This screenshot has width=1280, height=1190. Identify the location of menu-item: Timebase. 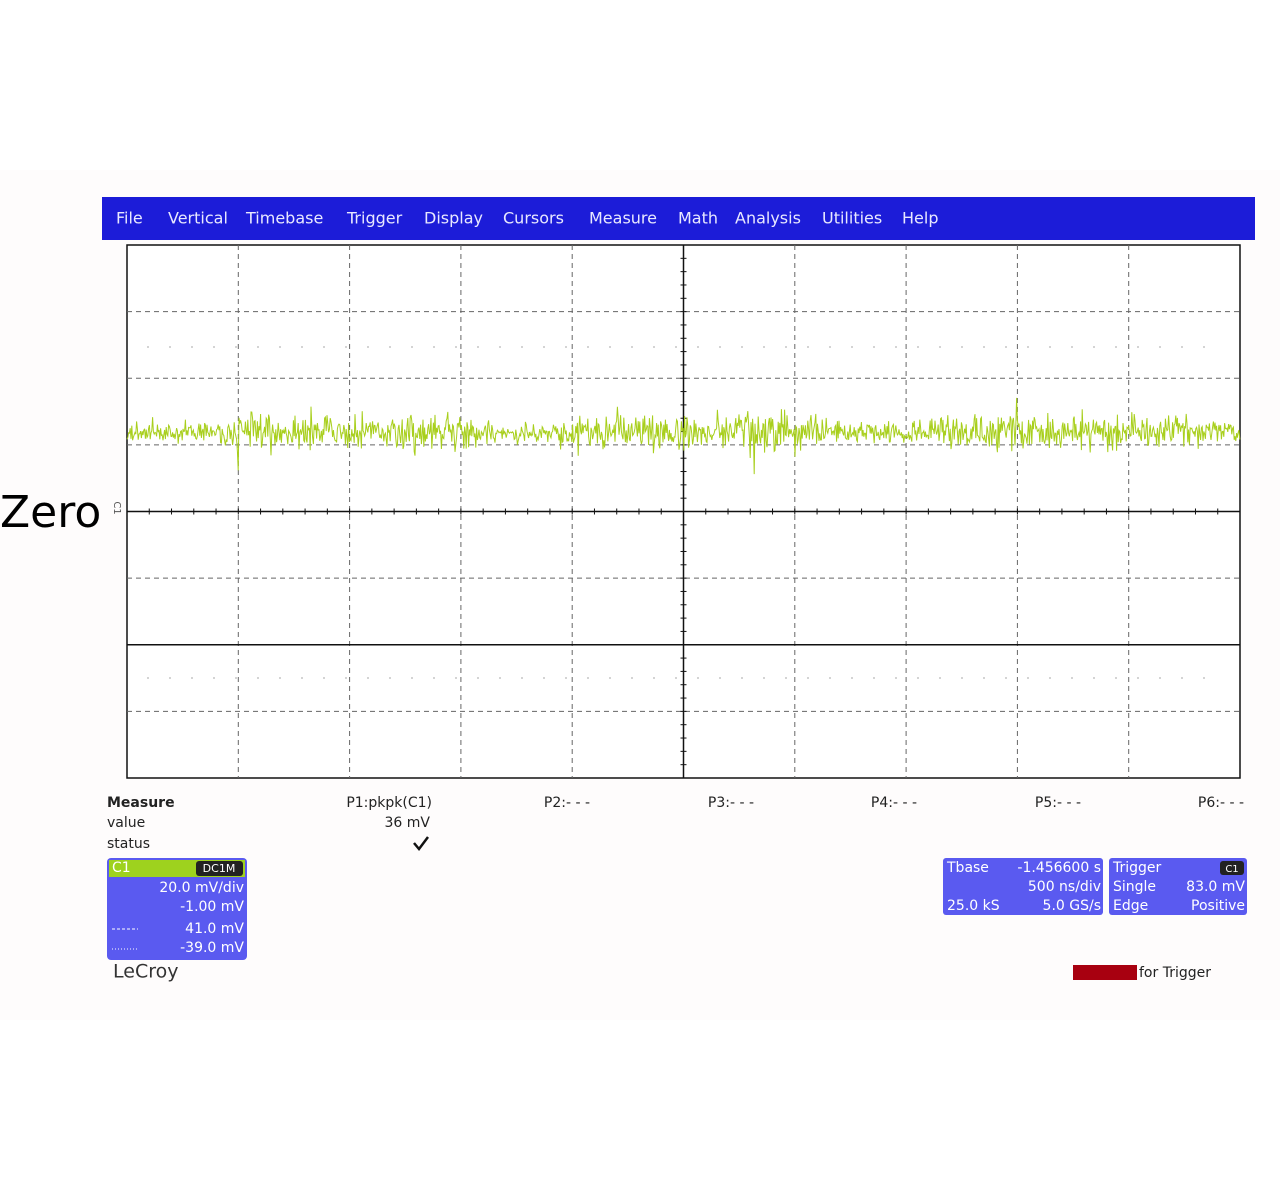
(284, 218).